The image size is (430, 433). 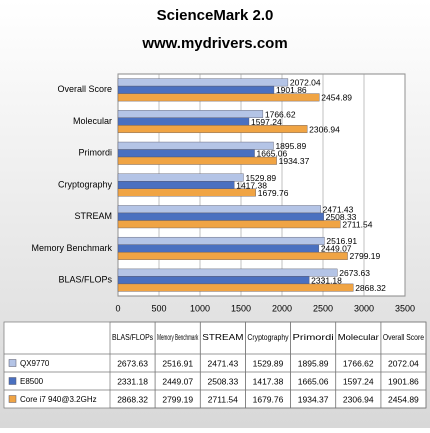 I want to click on table-cell, so click(x=403, y=365).